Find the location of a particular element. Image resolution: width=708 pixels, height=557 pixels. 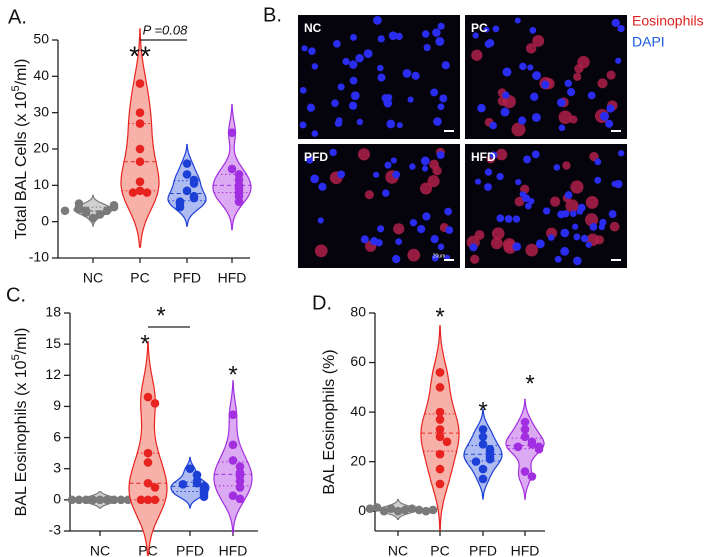

y-tick-label: 0 is located at coordinates (57, 499).